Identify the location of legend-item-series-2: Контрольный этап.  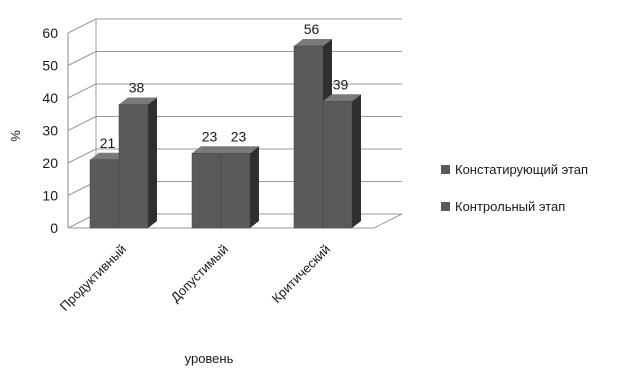
(514, 206).